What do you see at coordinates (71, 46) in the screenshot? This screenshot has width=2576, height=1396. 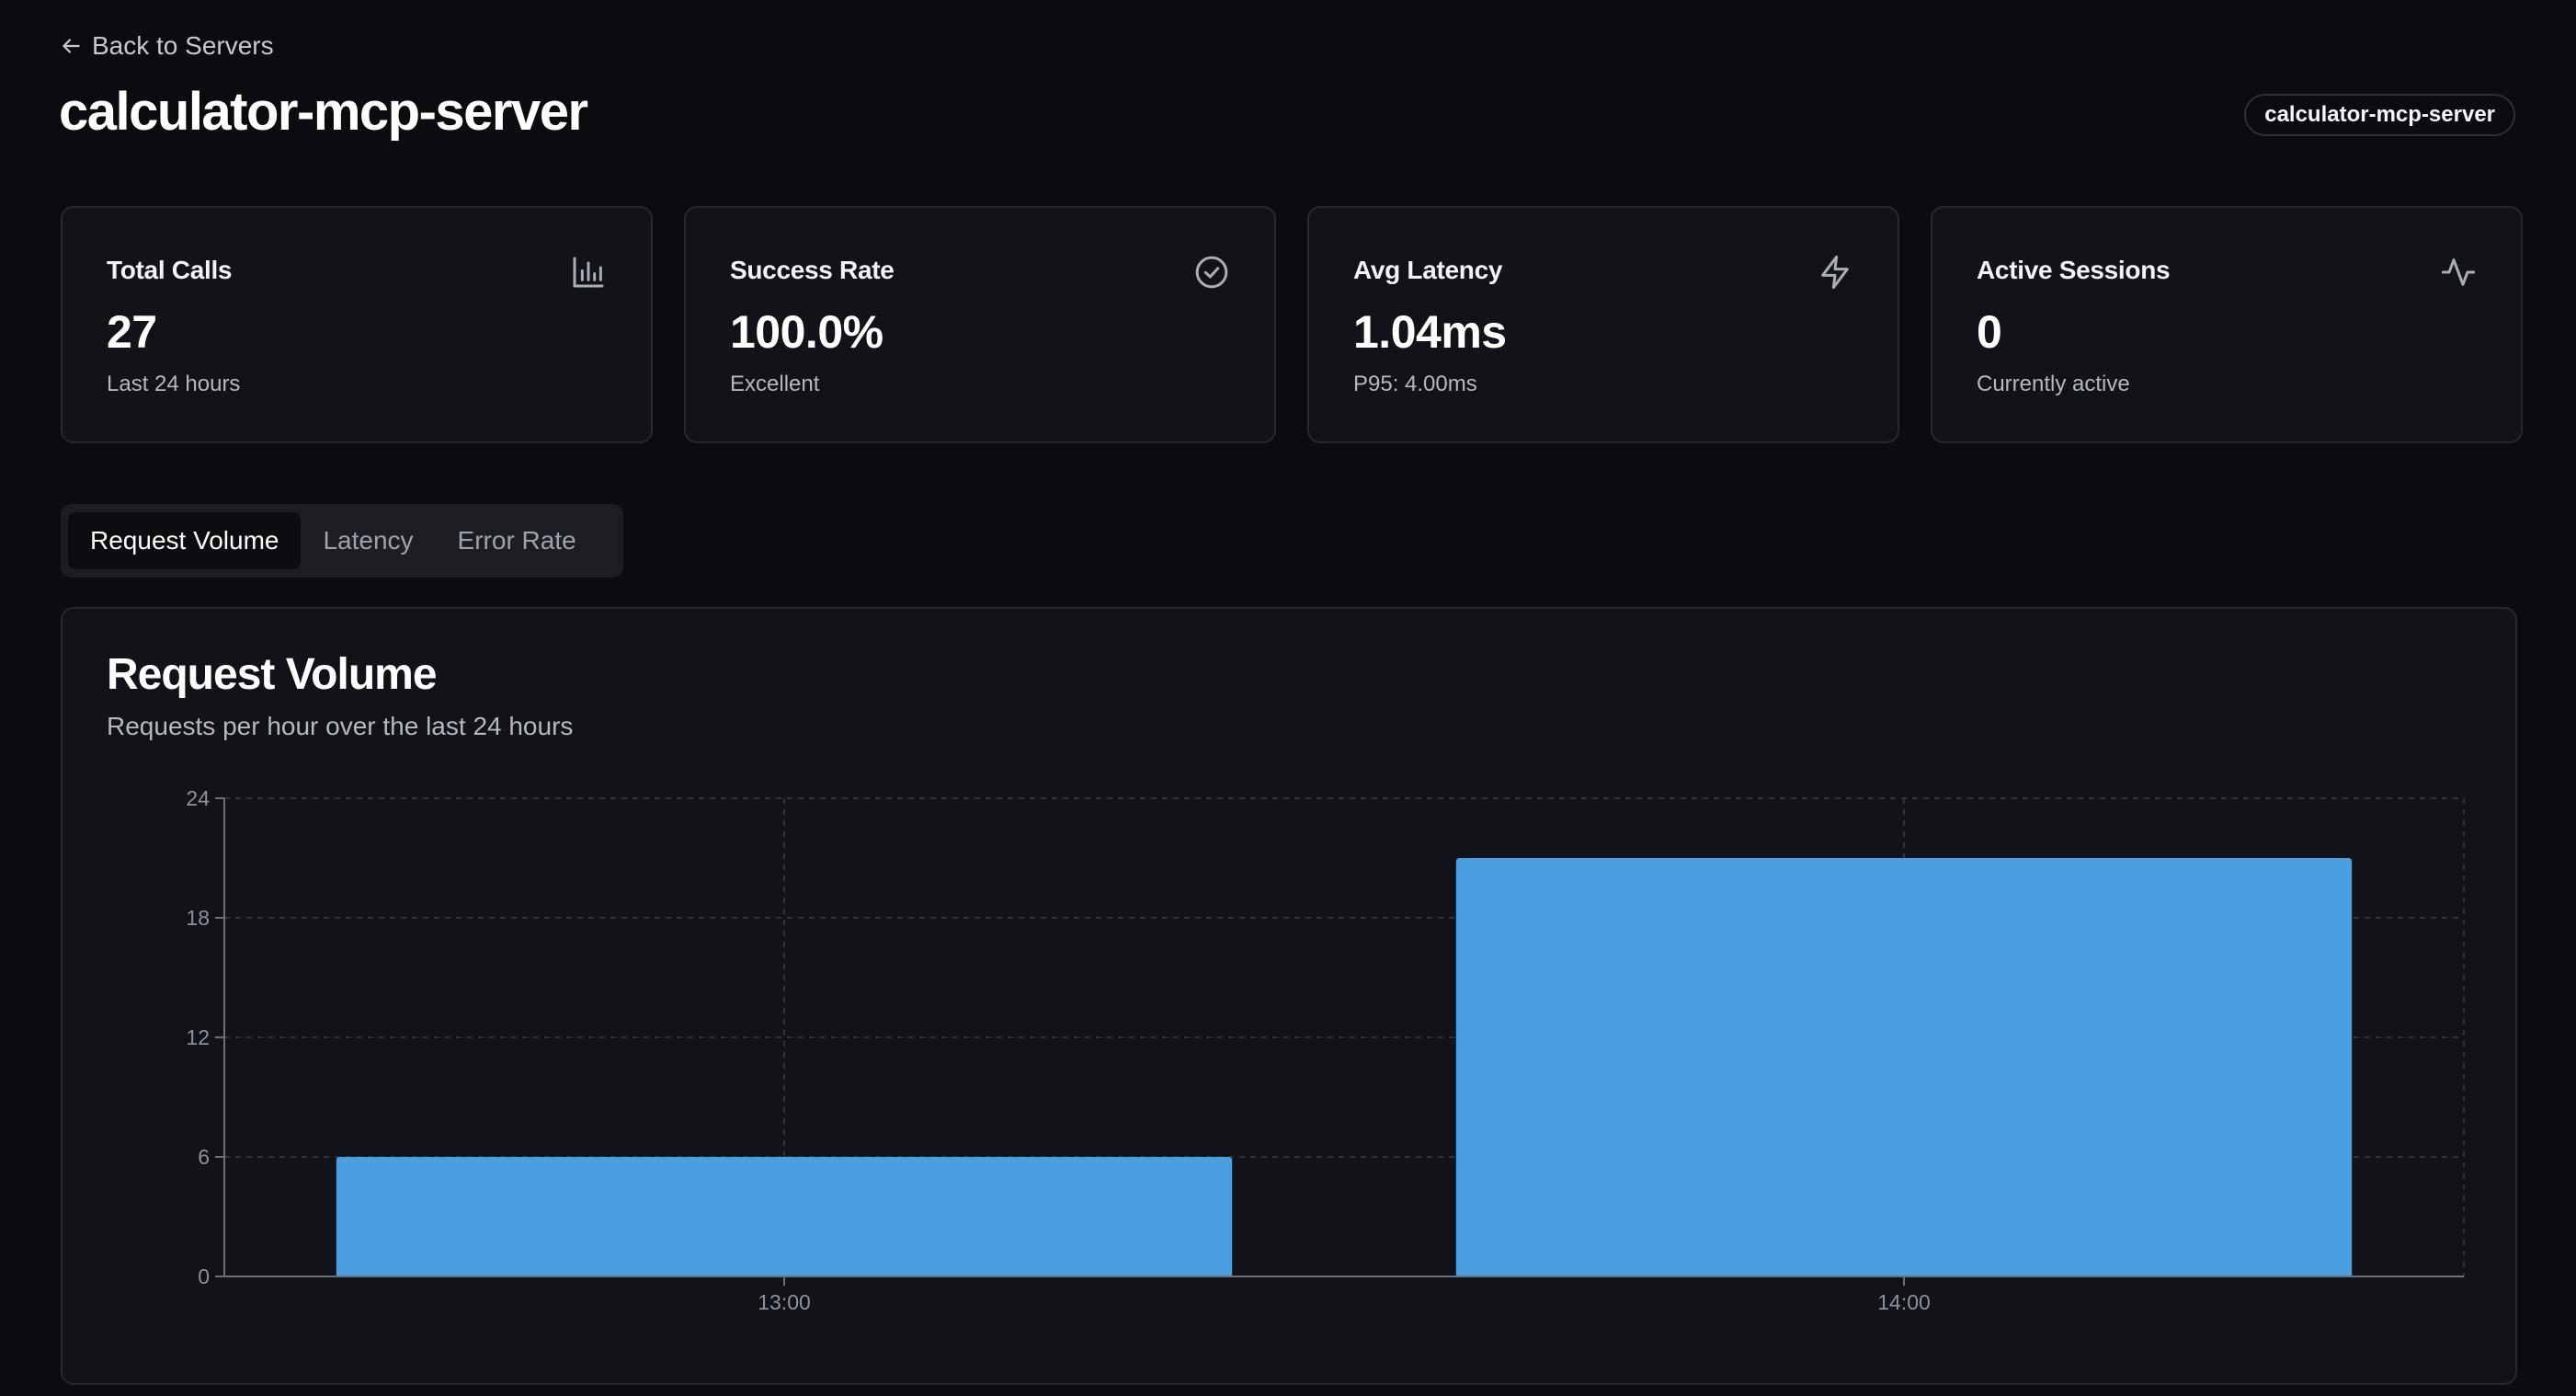 I see `arrow-left-icon` at bounding box center [71, 46].